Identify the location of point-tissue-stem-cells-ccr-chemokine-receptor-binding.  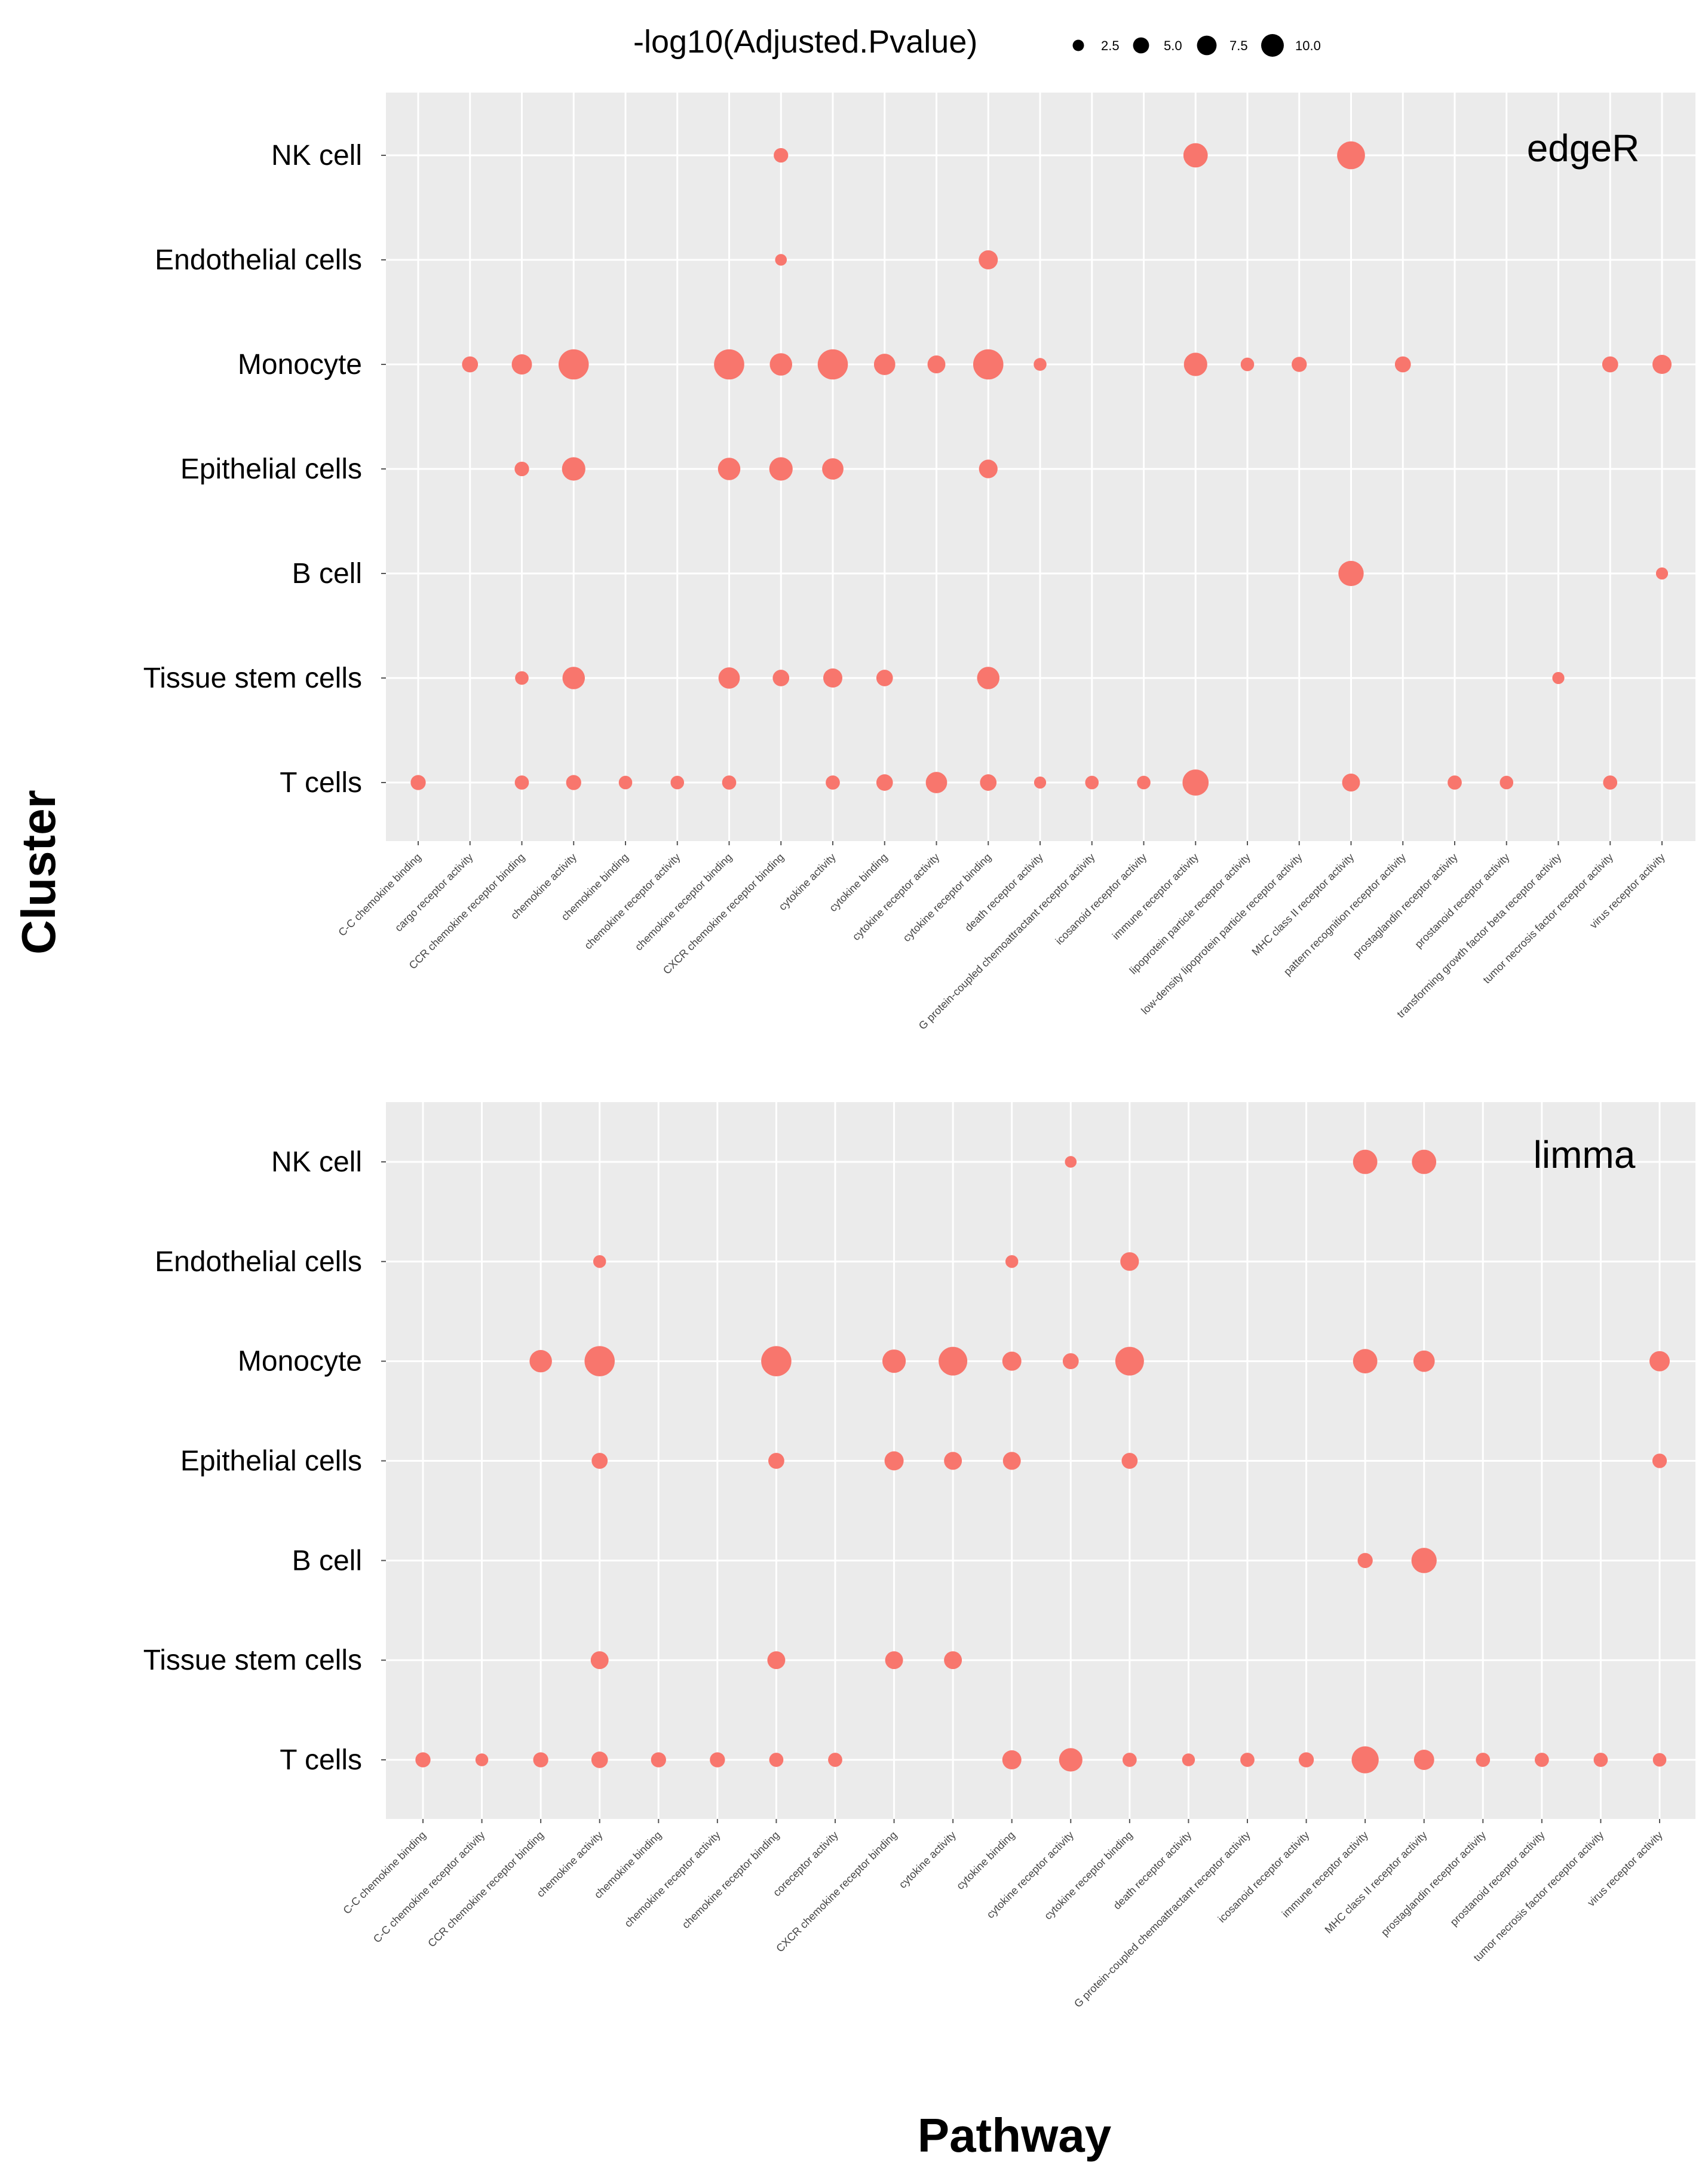
(522, 678).